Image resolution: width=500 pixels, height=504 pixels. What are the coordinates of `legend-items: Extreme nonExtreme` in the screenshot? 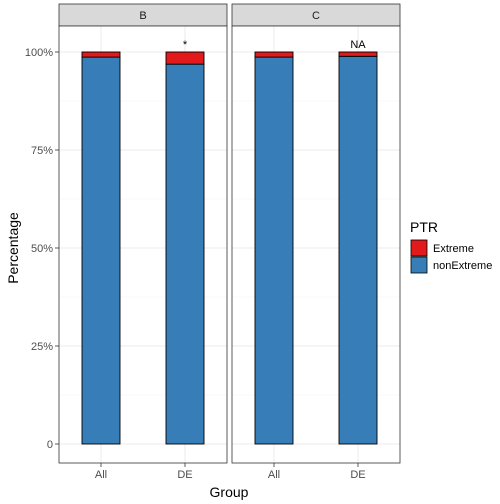 It's located at (451, 256).